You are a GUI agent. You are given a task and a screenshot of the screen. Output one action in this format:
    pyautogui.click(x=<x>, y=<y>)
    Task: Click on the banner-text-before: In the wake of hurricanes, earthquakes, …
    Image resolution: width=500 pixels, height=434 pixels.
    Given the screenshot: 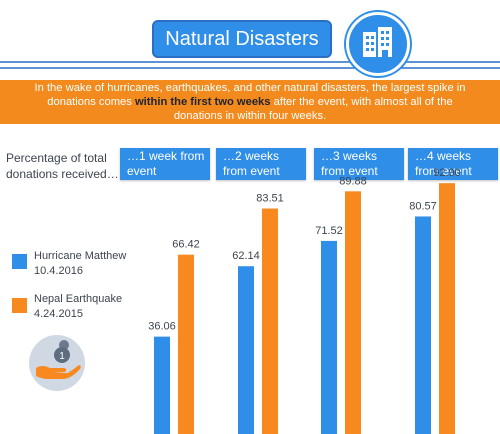 What is the action you would take?
    pyautogui.click(x=250, y=95)
    